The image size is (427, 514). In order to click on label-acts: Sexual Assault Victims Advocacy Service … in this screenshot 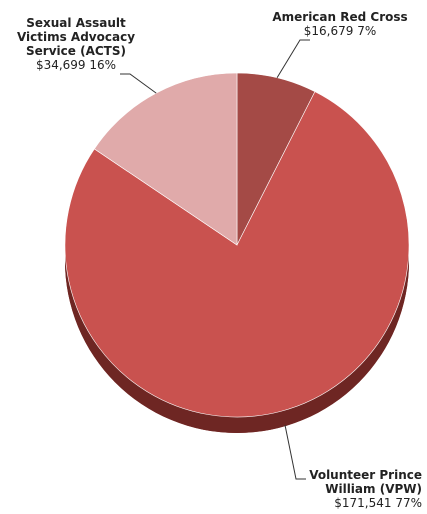, I will do `click(76, 44)`.